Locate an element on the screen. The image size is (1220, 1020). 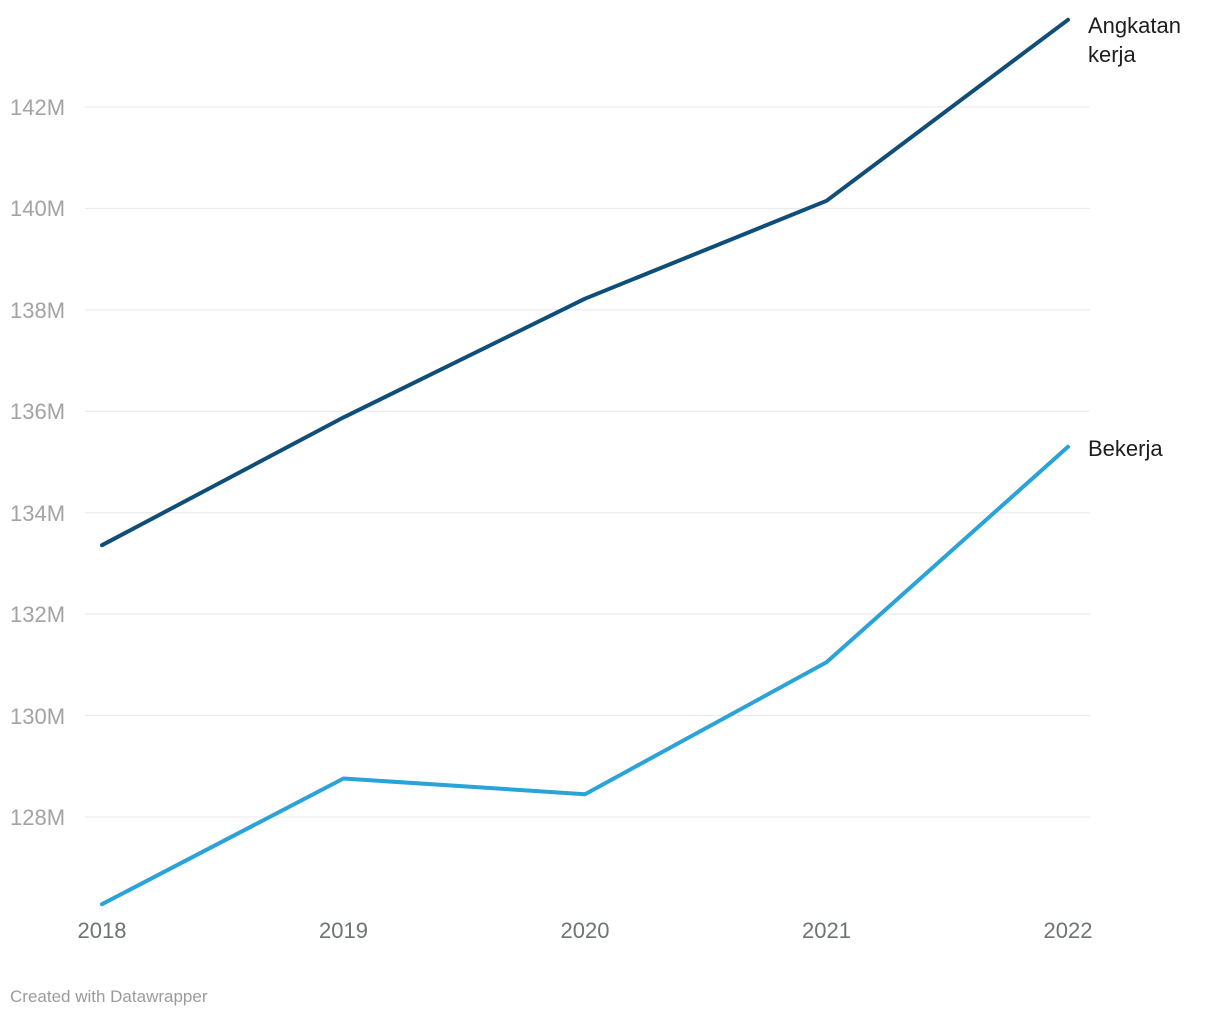
ytick-128M: 128M is located at coordinates (38, 817).